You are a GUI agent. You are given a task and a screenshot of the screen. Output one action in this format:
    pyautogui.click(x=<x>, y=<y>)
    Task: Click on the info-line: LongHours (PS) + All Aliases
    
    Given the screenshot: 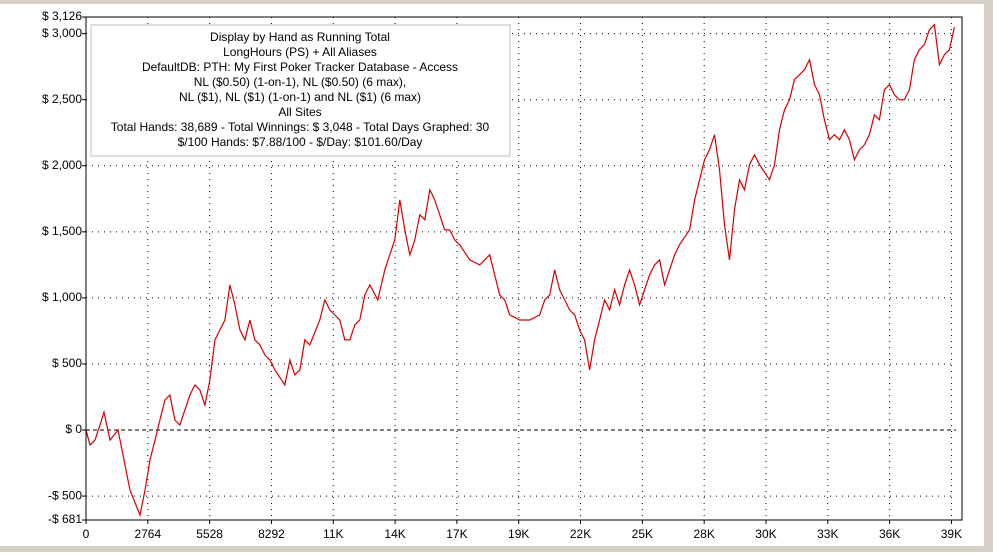 What is the action you would take?
    pyautogui.click(x=300, y=52)
    